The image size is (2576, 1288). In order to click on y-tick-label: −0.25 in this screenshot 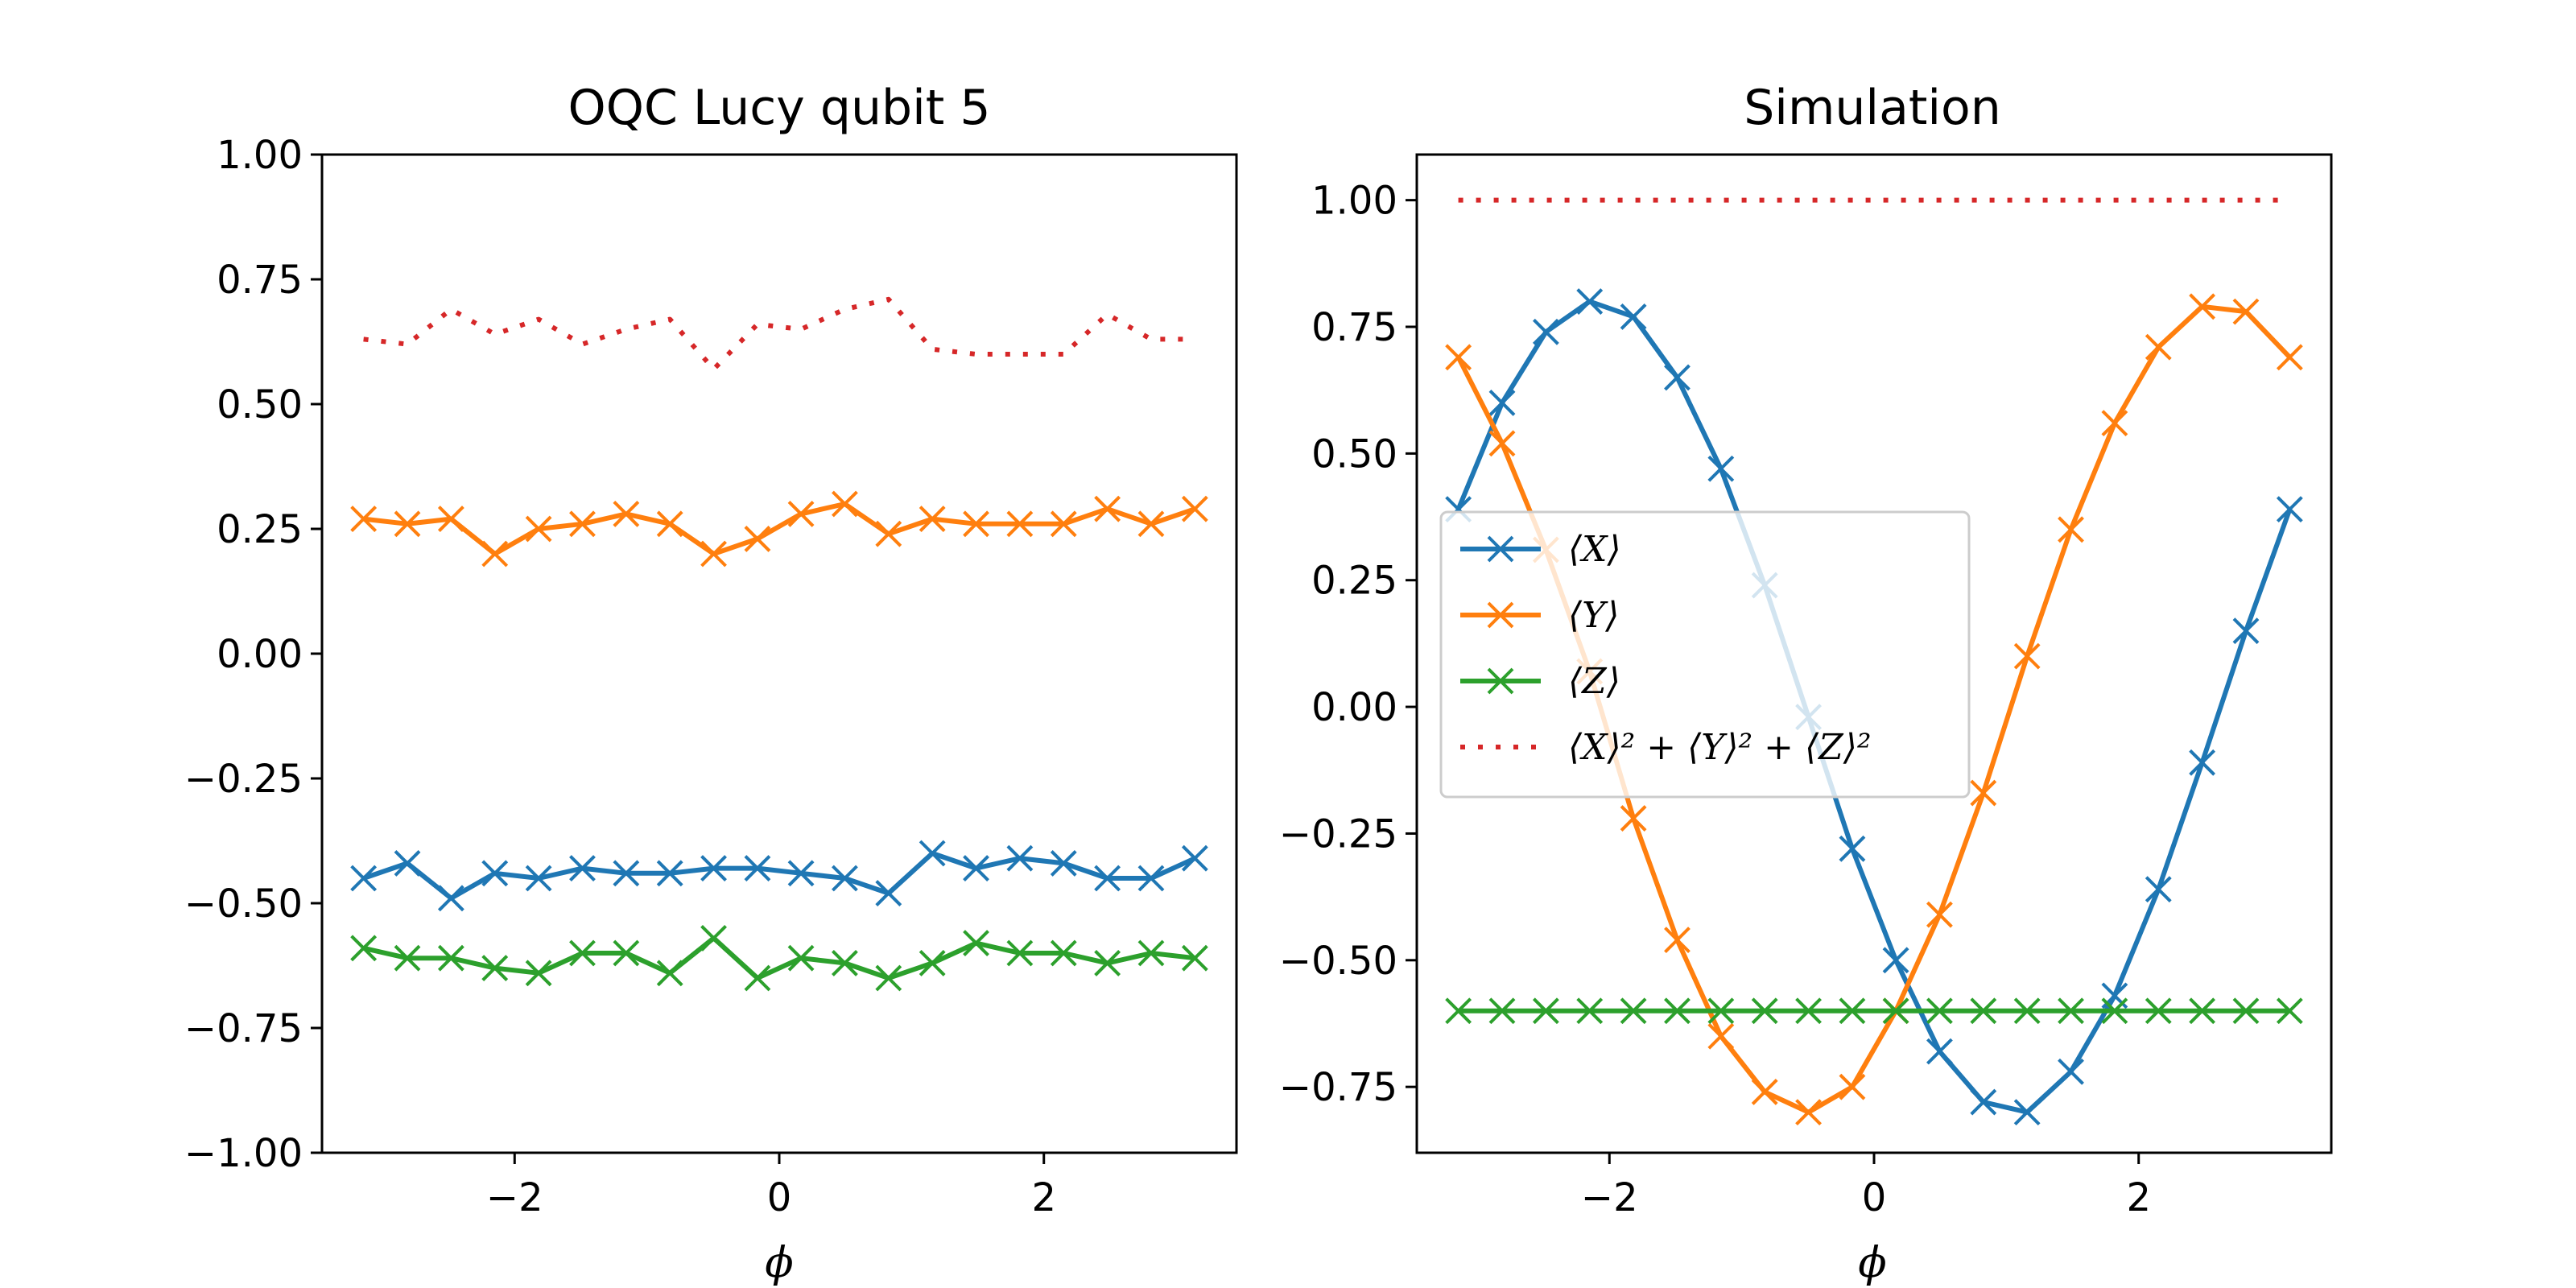, I will do `click(1338, 834)`.